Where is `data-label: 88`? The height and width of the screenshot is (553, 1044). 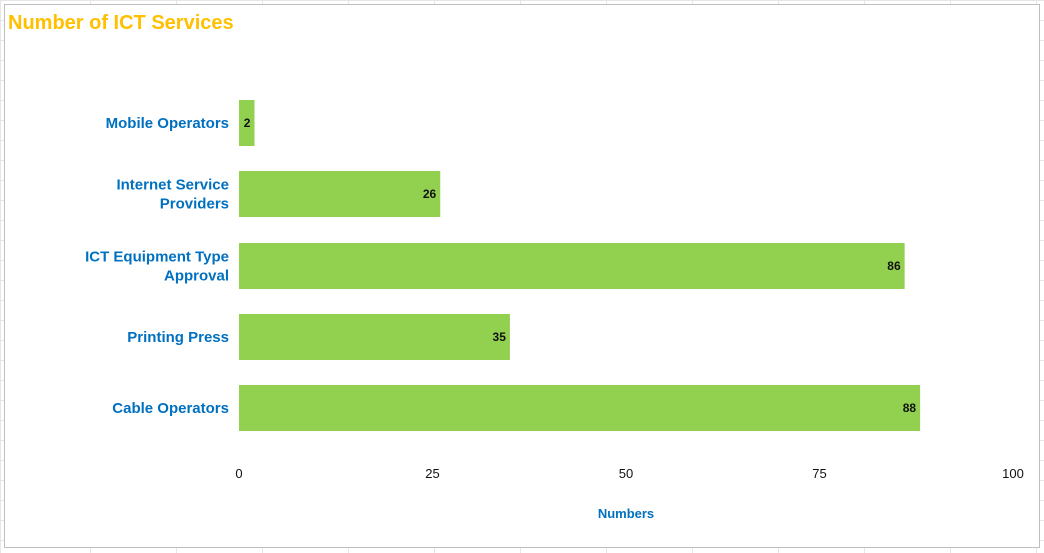
data-label: 88 is located at coordinates (910, 408).